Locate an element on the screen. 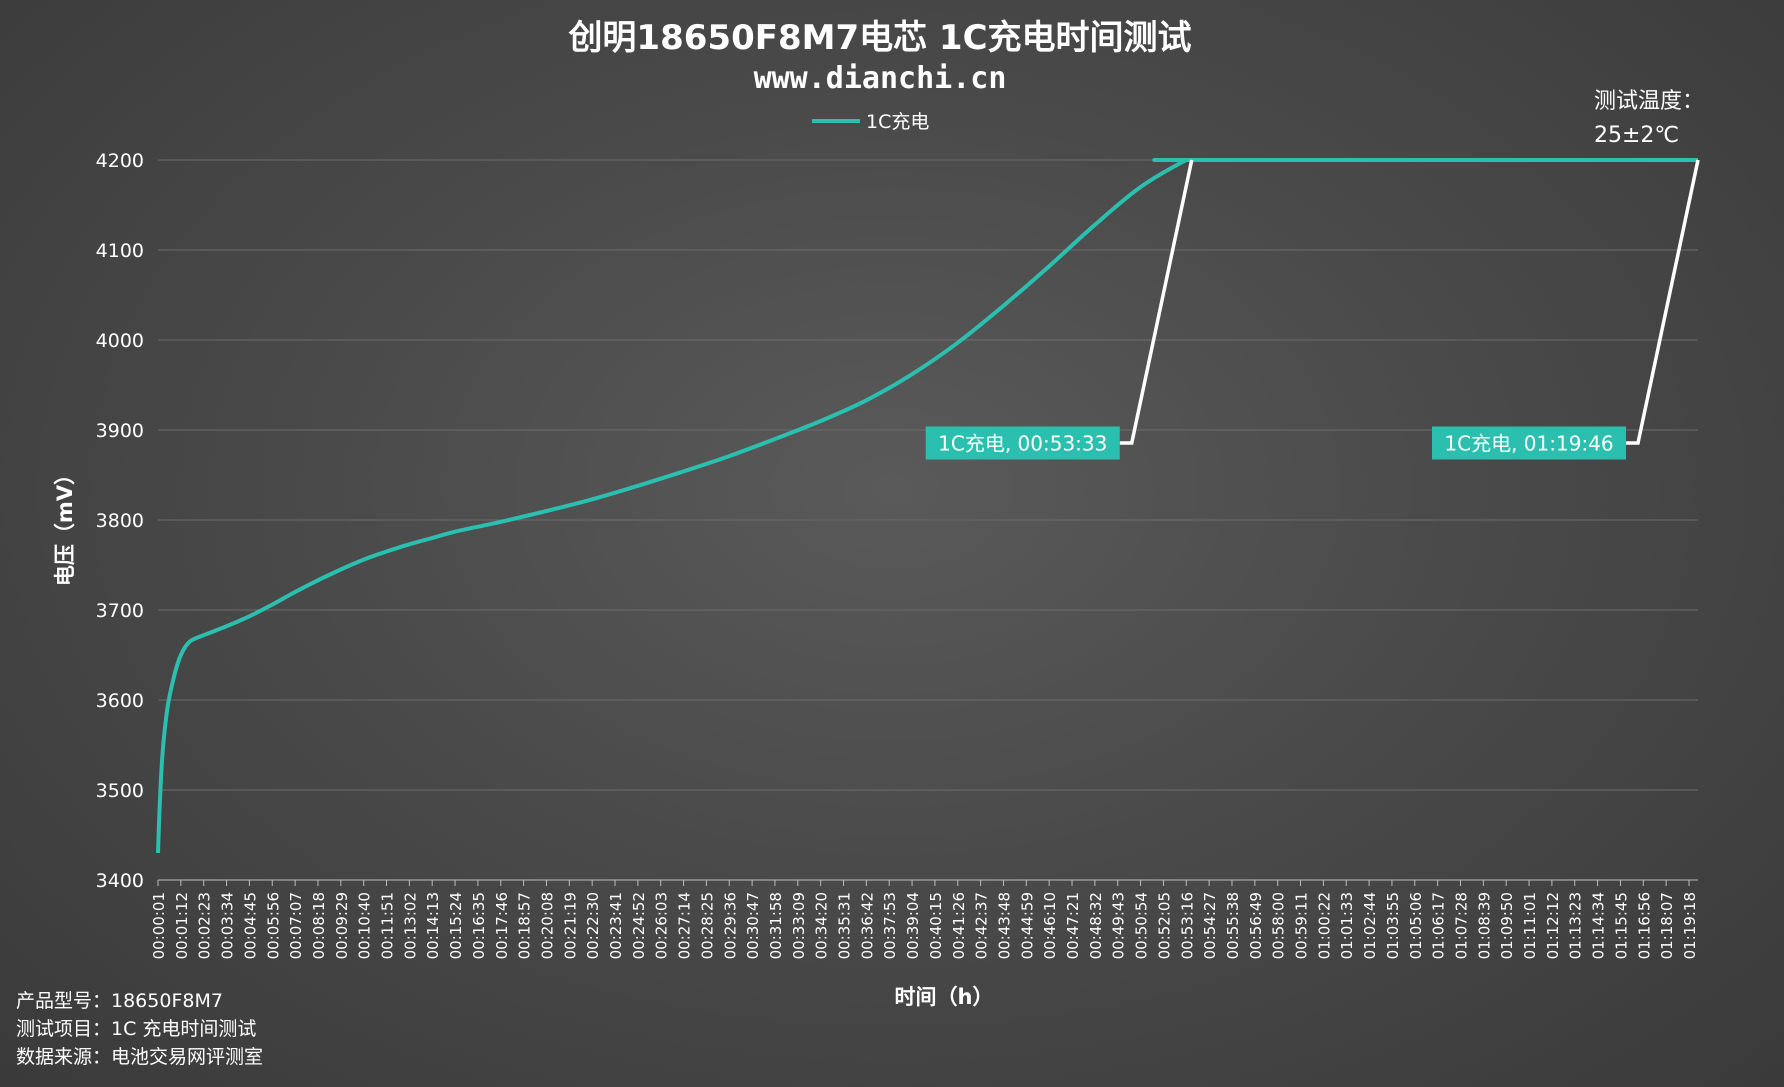  x-tick-label: 00:59:11 is located at coordinates (1302, 925).